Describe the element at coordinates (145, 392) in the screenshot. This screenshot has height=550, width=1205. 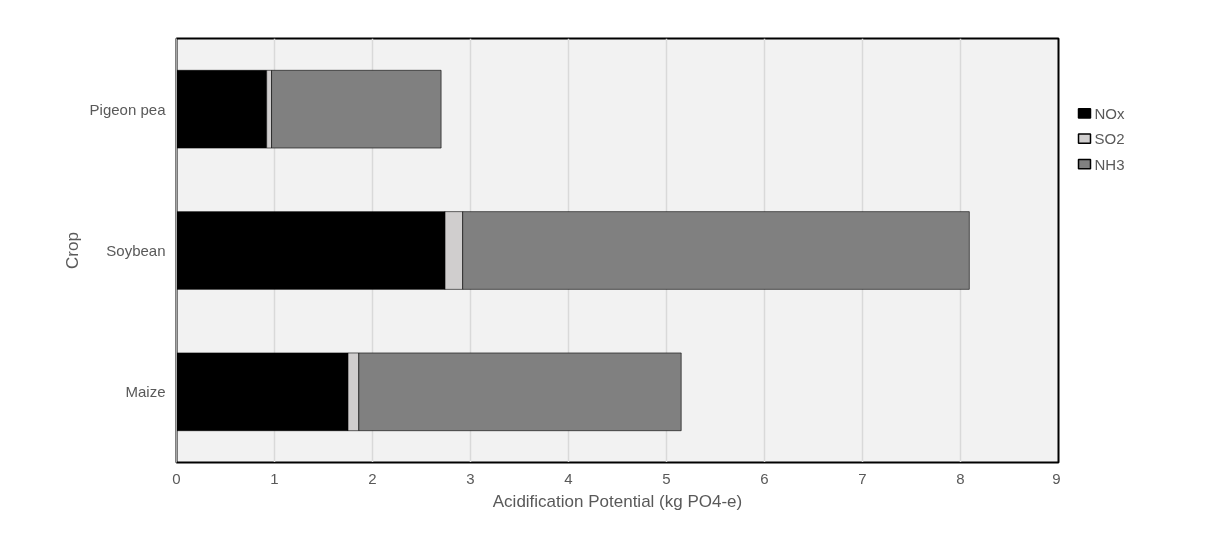
I see `y-tick-label: Maize` at that location.